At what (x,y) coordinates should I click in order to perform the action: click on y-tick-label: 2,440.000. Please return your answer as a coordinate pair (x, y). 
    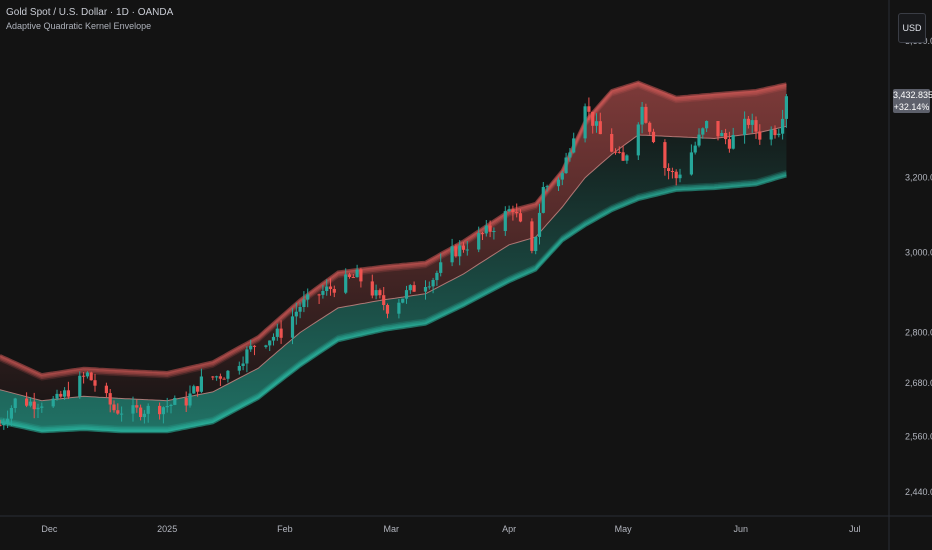
    Looking at the image, I should click on (918, 492).